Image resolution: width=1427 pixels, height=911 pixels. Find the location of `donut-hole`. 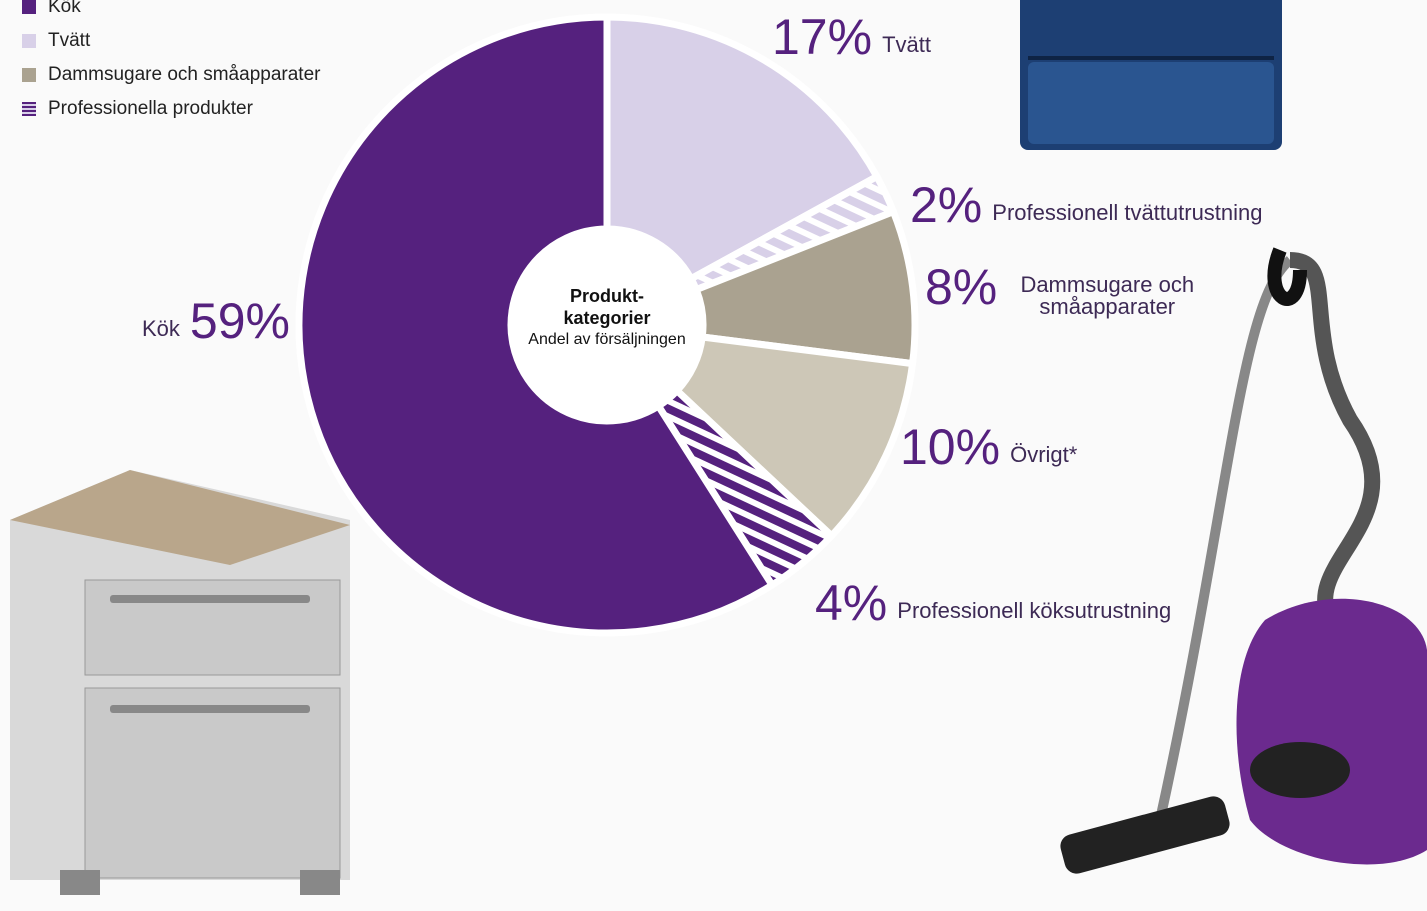

donut-hole is located at coordinates (607, 325).